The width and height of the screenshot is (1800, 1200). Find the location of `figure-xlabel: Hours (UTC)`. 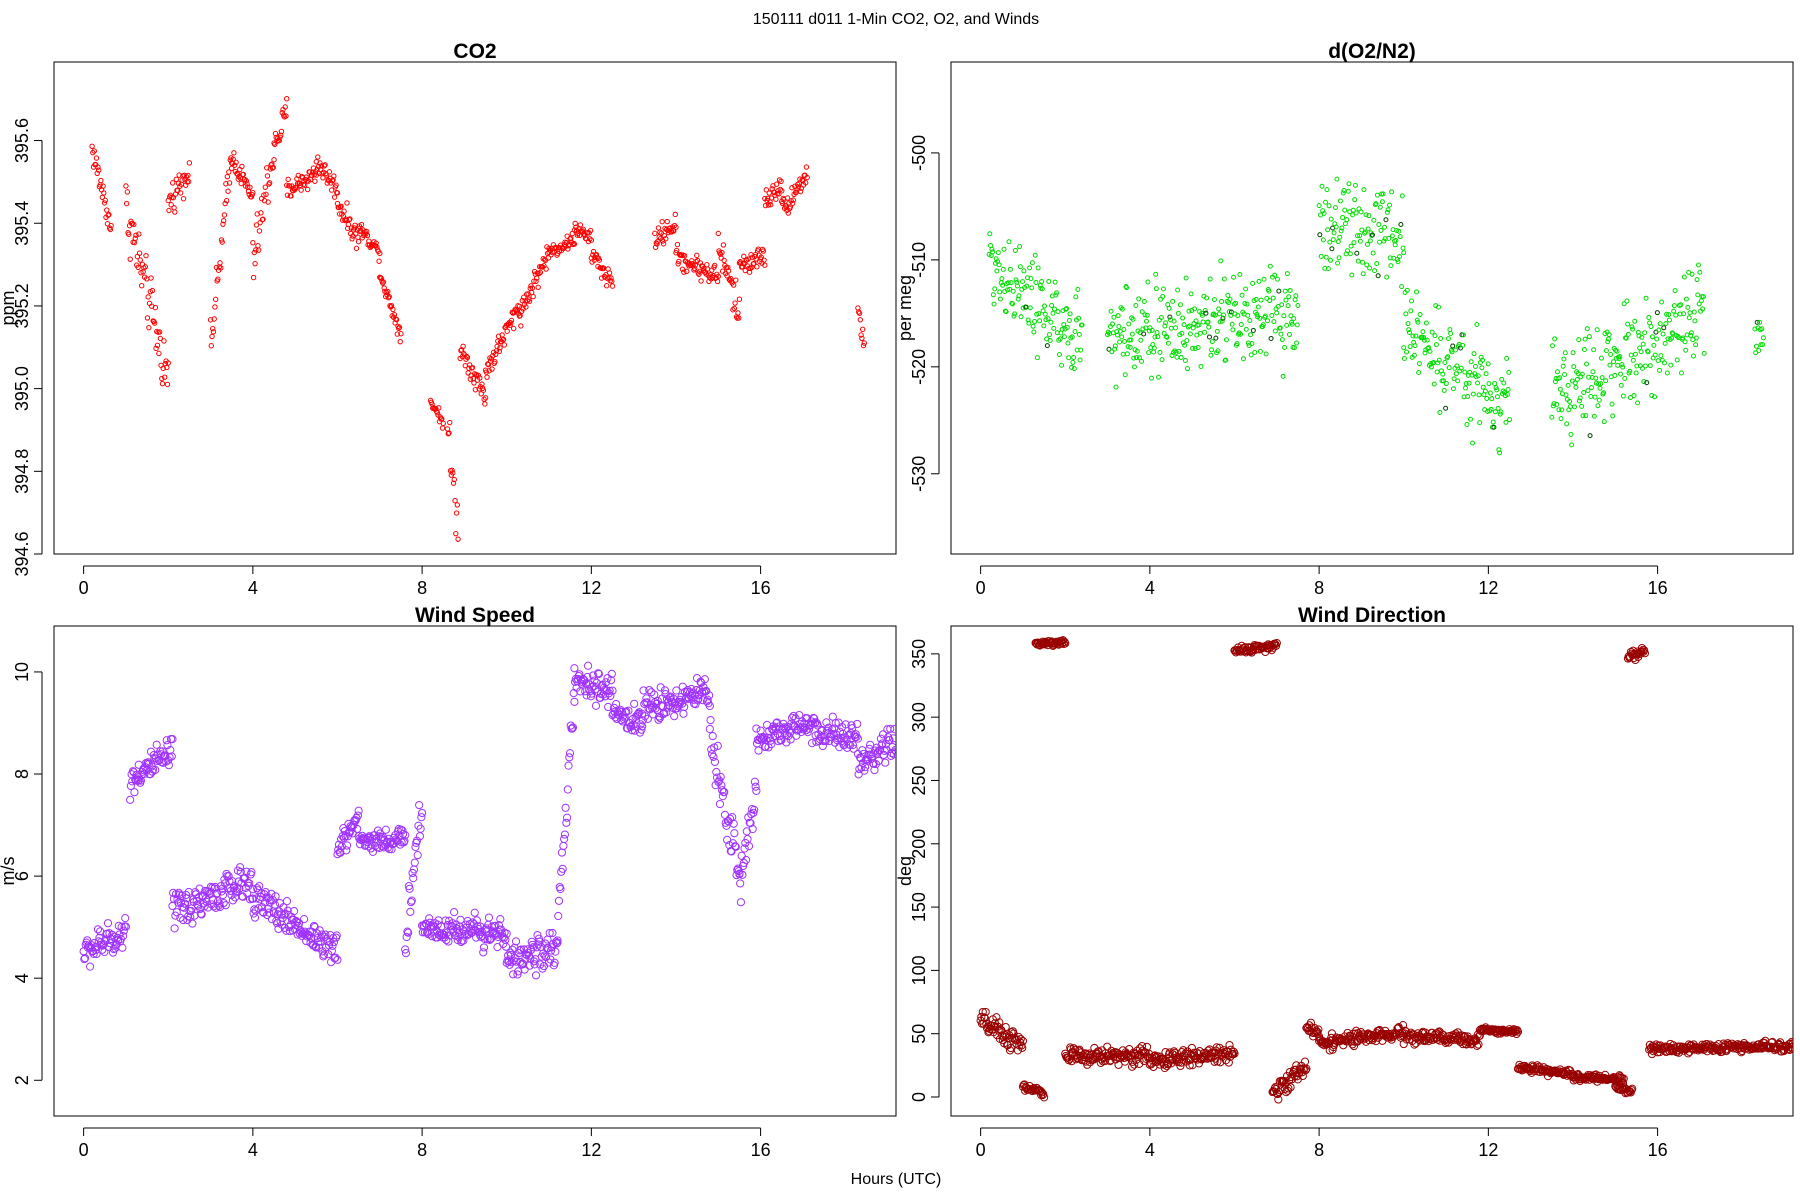

figure-xlabel: Hours (UTC) is located at coordinates (896, 1179).